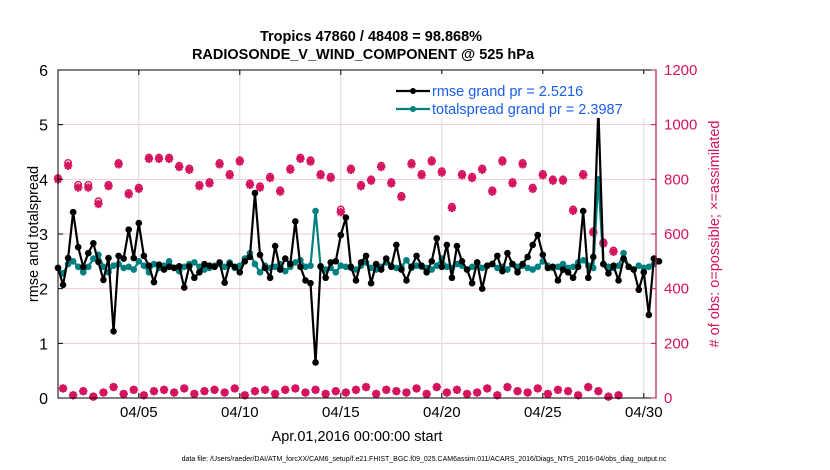 The width and height of the screenshot is (830, 470). I want to click on y-tick-label: 6, so click(43, 71).